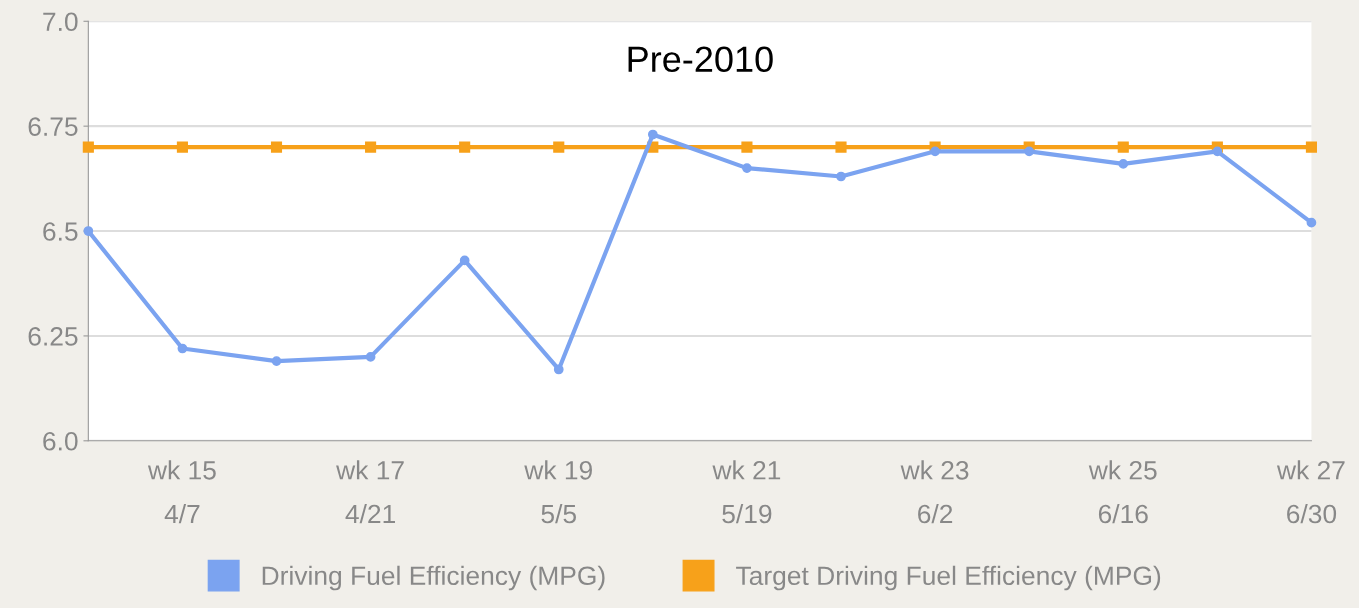  I want to click on x-tick-label: wk 25 6/16, so click(1122, 492).